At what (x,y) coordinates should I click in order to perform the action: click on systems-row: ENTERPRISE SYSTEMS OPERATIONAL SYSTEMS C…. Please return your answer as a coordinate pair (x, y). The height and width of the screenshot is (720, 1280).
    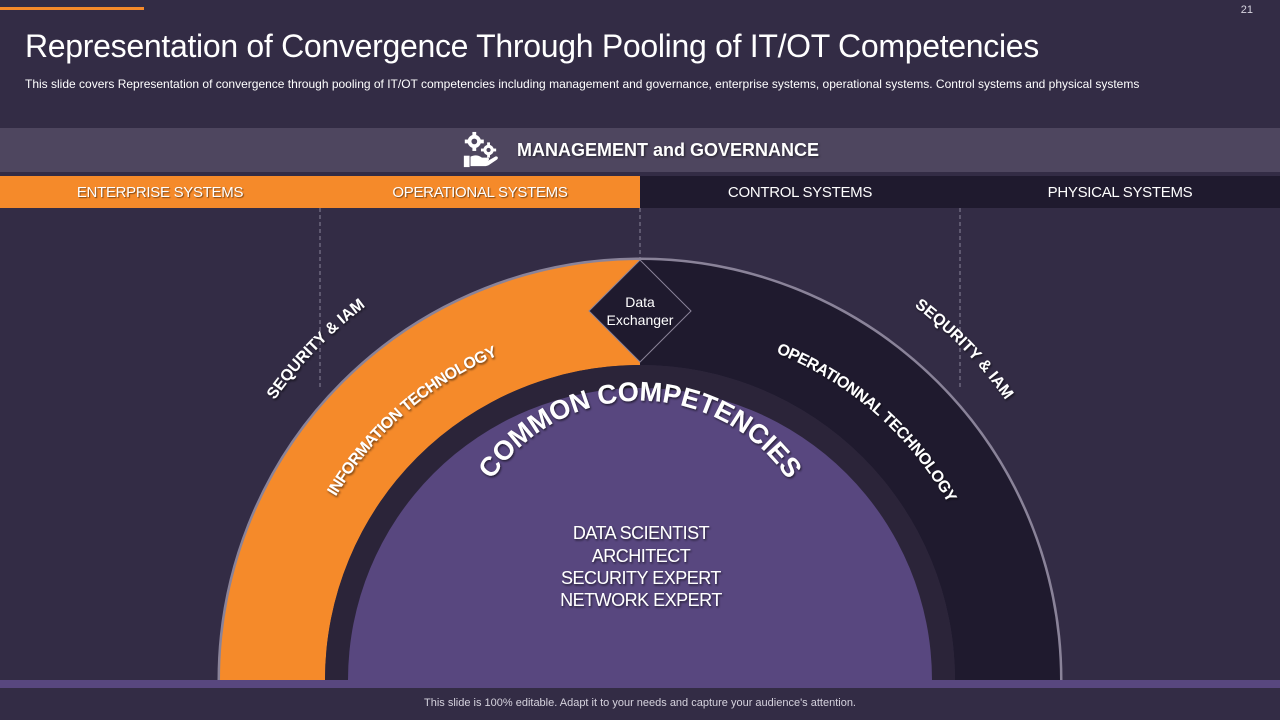
    Looking at the image, I should click on (640, 192).